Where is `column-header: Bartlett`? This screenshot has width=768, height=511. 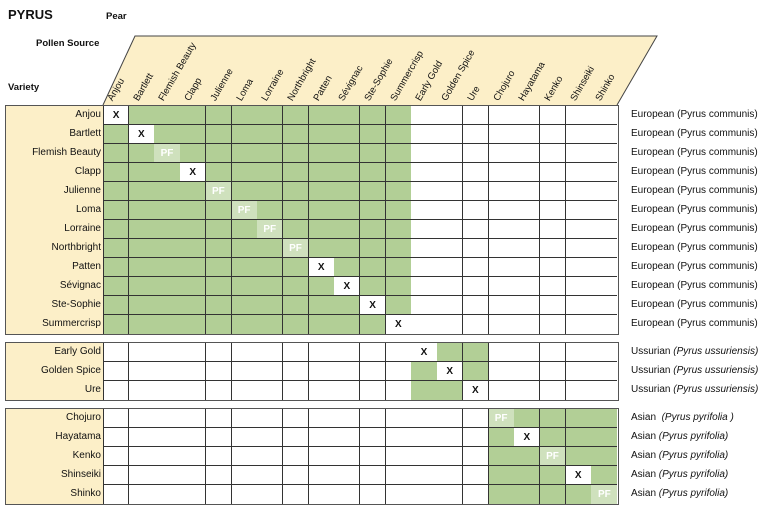
column-header: Bartlett is located at coordinates (143, 87).